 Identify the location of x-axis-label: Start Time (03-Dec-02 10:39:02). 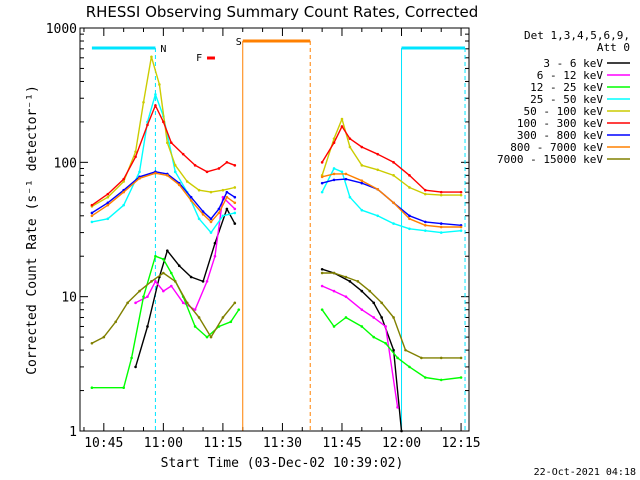
(282, 463).